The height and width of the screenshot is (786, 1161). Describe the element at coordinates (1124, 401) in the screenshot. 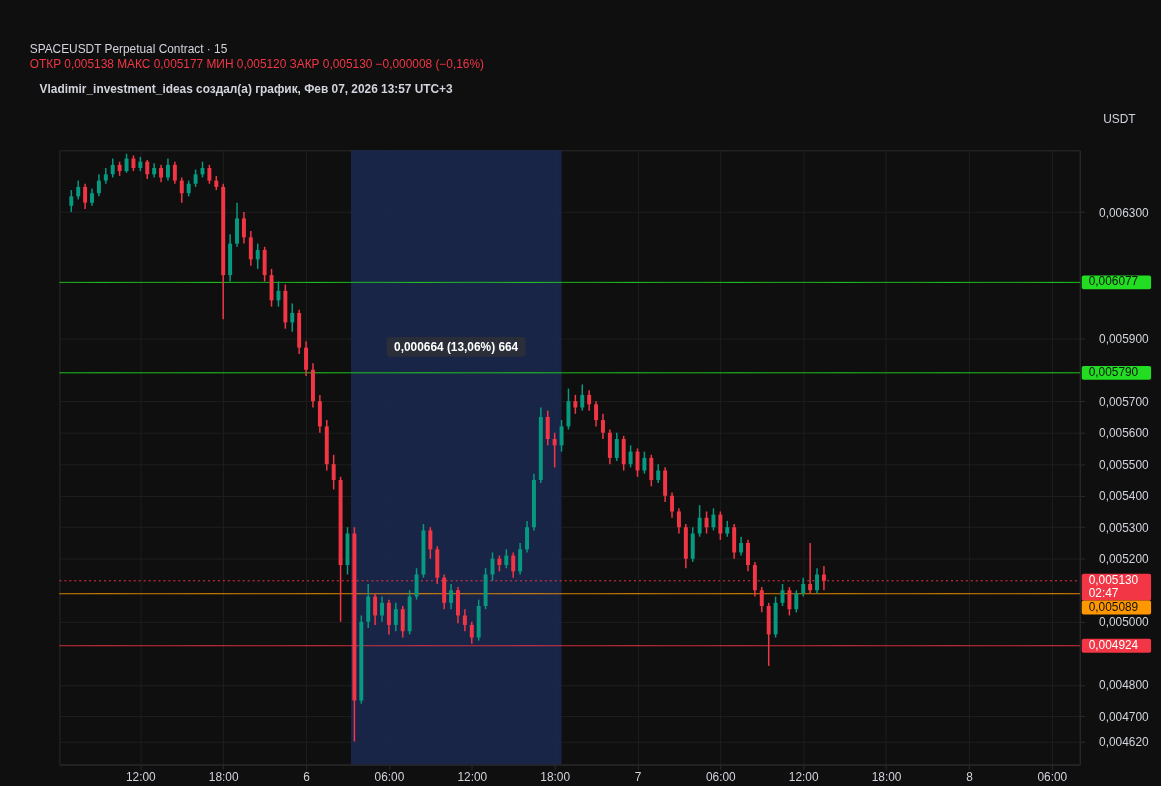

I see `y-tick-label: 0,005700` at that location.